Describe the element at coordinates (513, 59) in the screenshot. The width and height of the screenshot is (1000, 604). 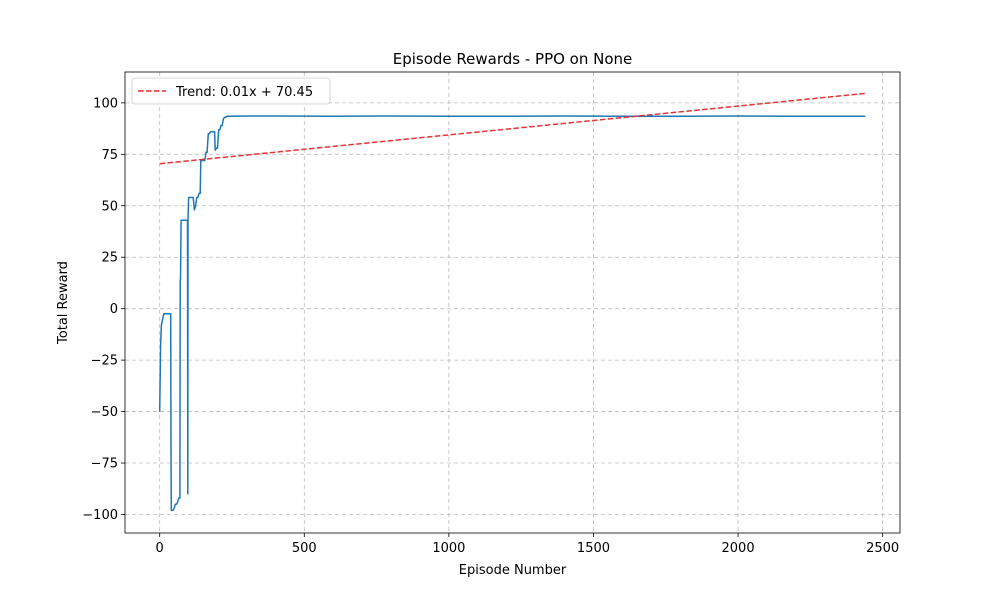
I see `chart-title: Episode Rewards - PPO on None` at that location.